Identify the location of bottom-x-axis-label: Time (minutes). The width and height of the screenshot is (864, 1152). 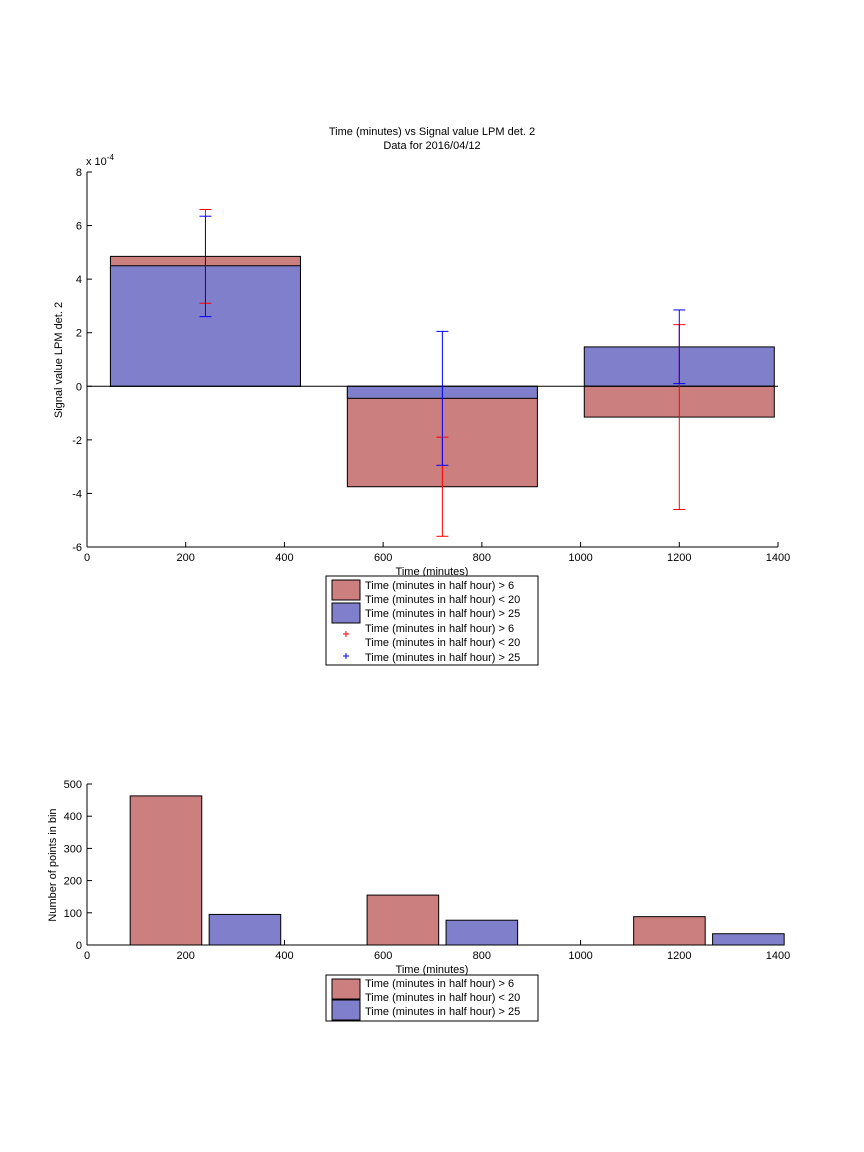
(432, 970).